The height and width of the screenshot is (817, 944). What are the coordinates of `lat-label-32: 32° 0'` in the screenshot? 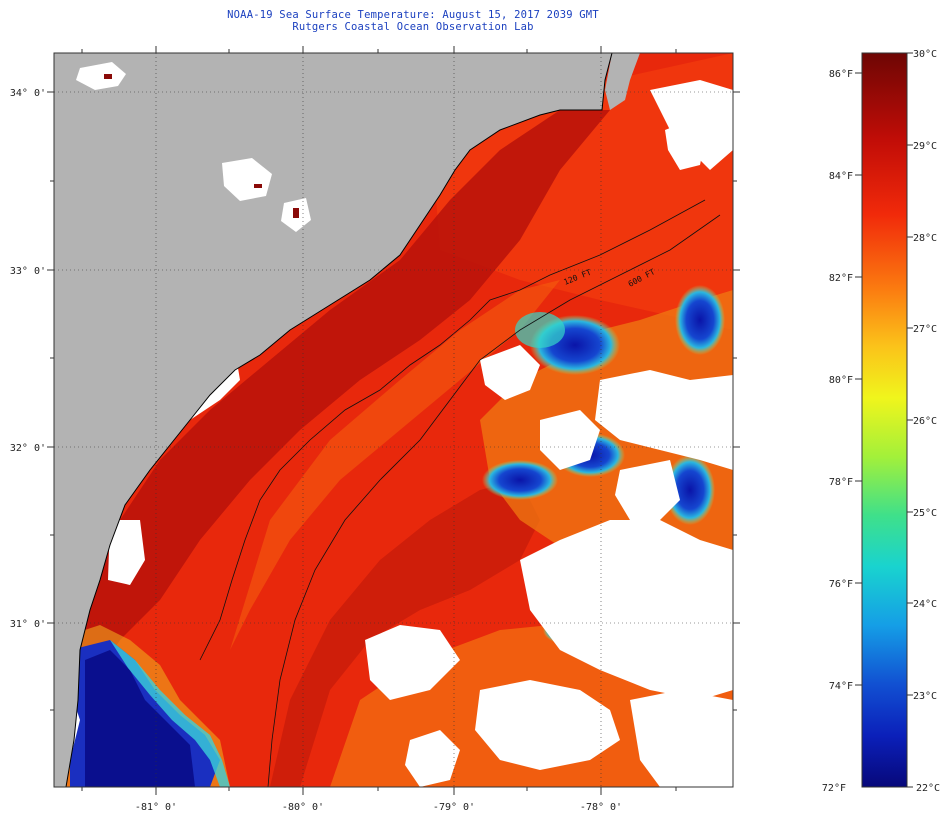 It's located at (28, 448).